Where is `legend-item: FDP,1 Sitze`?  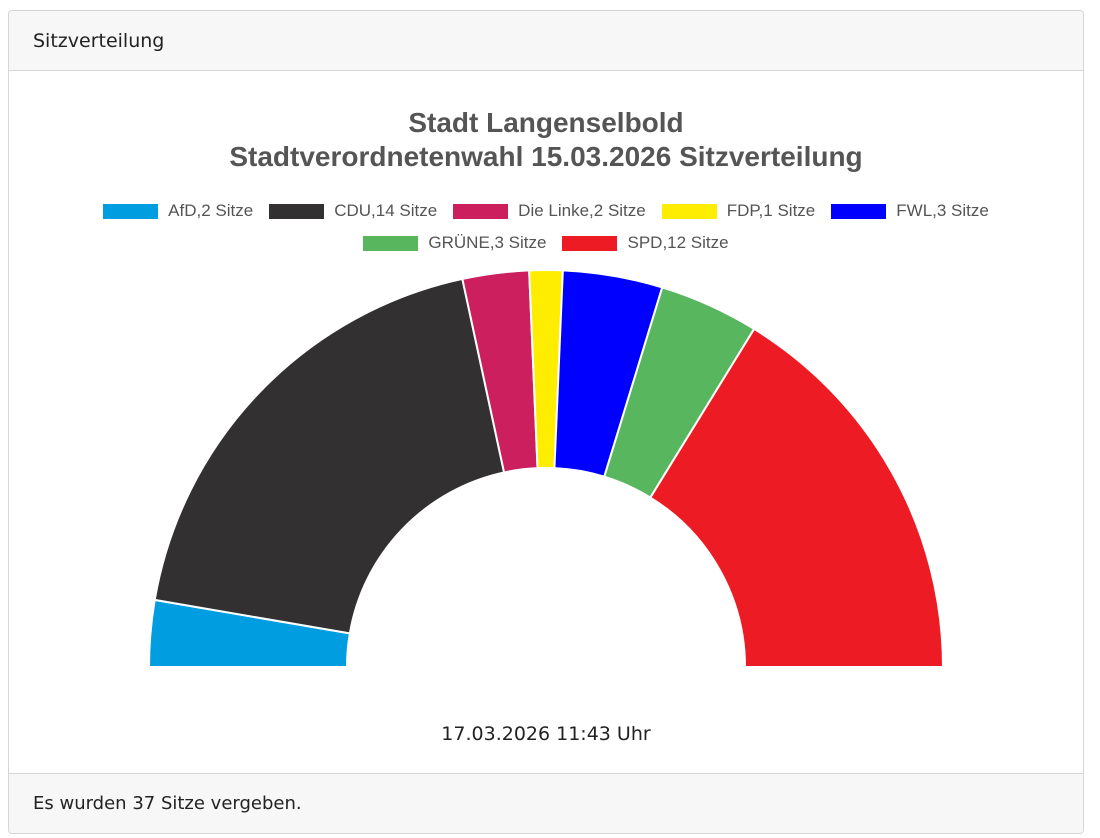 legend-item: FDP,1 Sitze is located at coordinates (738, 210).